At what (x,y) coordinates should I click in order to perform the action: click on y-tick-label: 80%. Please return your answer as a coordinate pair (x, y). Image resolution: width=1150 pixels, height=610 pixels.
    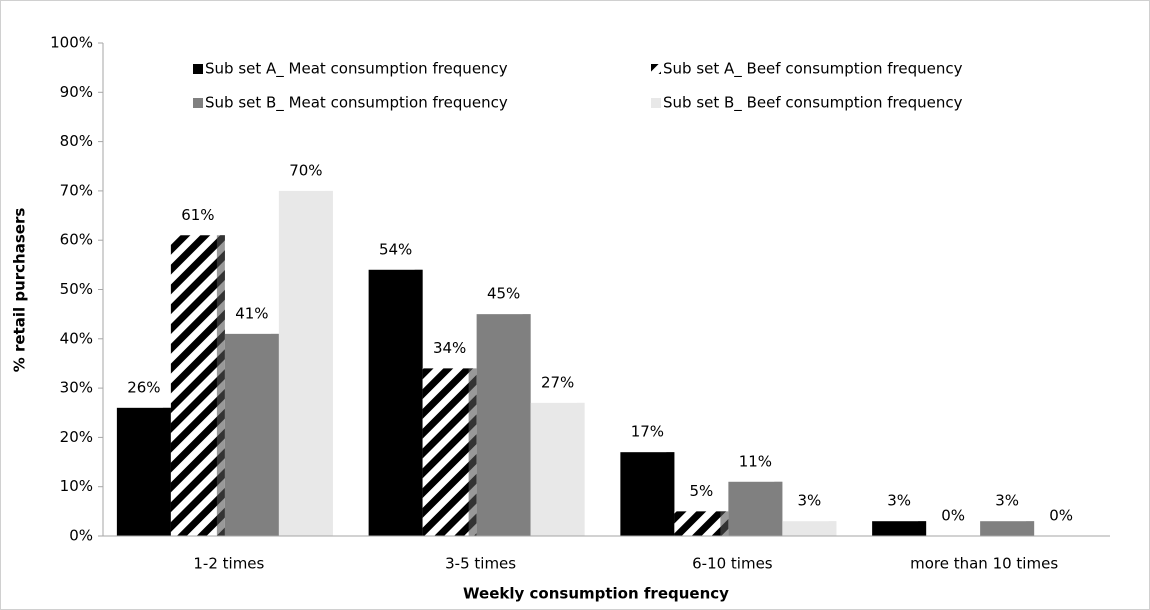
    Looking at the image, I should click on (76, 141).